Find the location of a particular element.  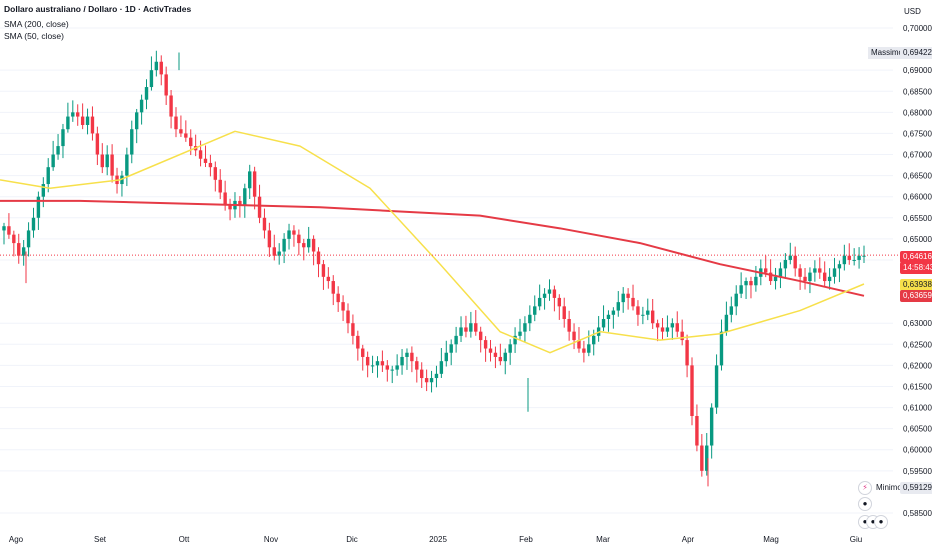

x-tick-label: Mag is located at coordinates (771, 539).